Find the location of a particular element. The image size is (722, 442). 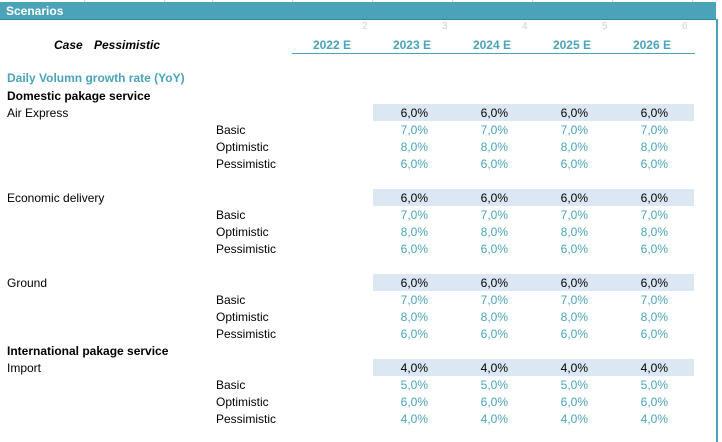

column-number: 6 is located at coordinates (685, 26).